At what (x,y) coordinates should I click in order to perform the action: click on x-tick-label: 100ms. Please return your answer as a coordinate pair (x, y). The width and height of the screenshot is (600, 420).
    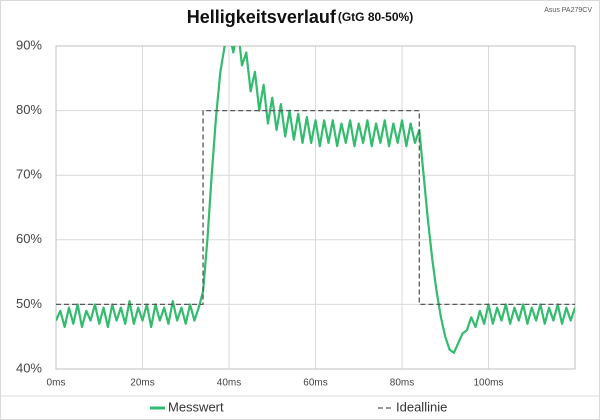
    Looking at the image, I should click on (488, 383).